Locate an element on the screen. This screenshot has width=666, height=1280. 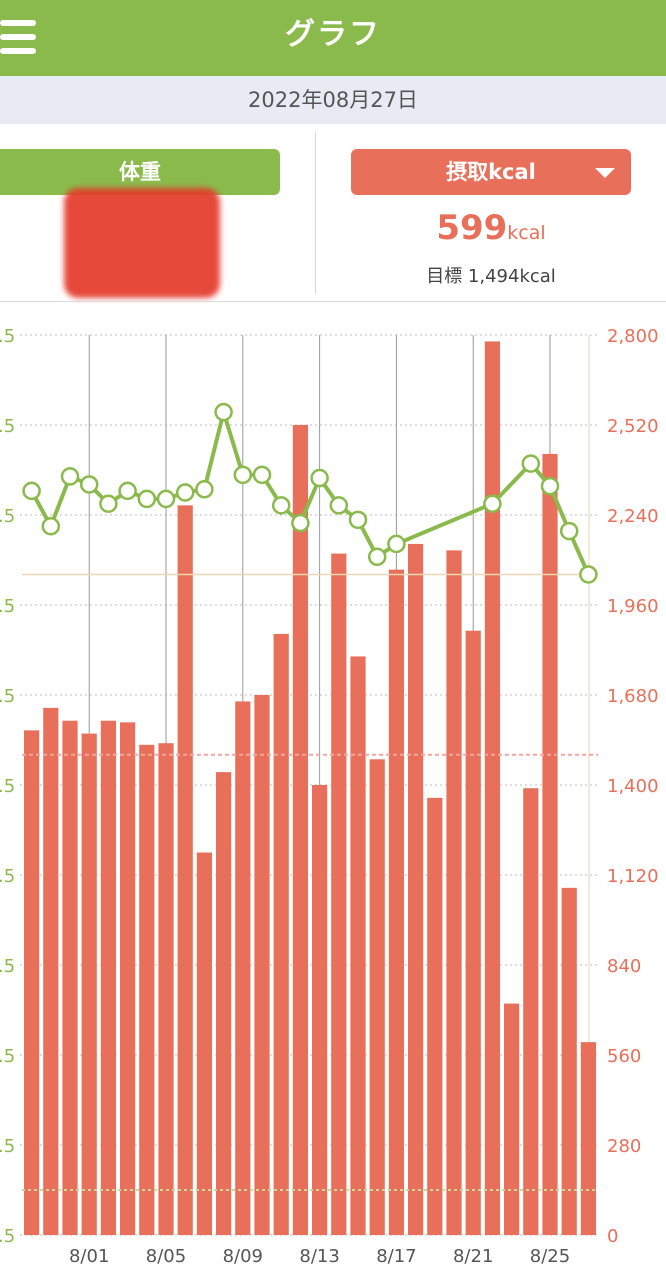
intake-dropdown-button: 摂取kcal is located at coordinates (491, 172).